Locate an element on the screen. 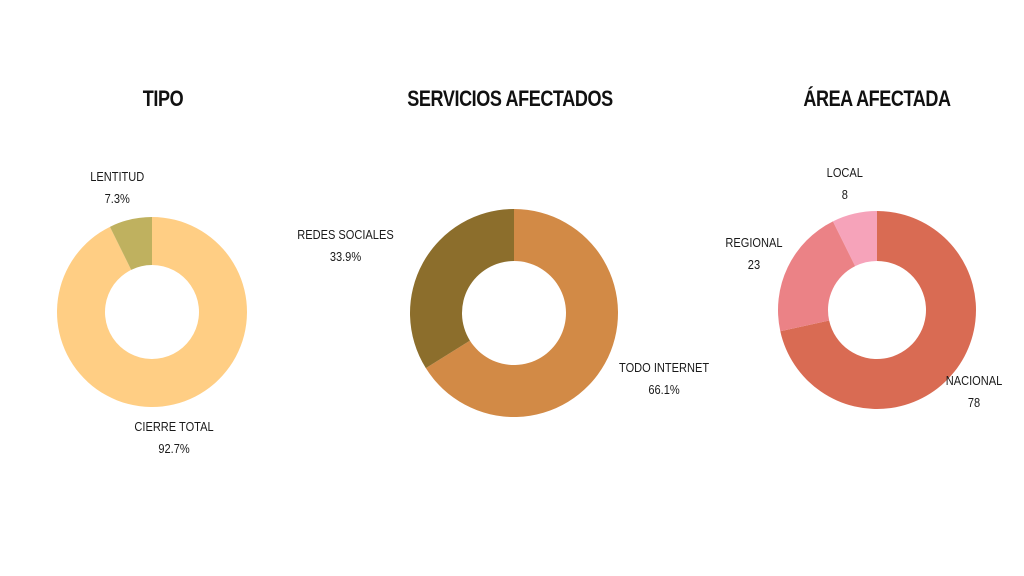 The width and height of the screenshot is (1024, 576). chart-title-tipo: TIPO is located at coordinates (163, 98).